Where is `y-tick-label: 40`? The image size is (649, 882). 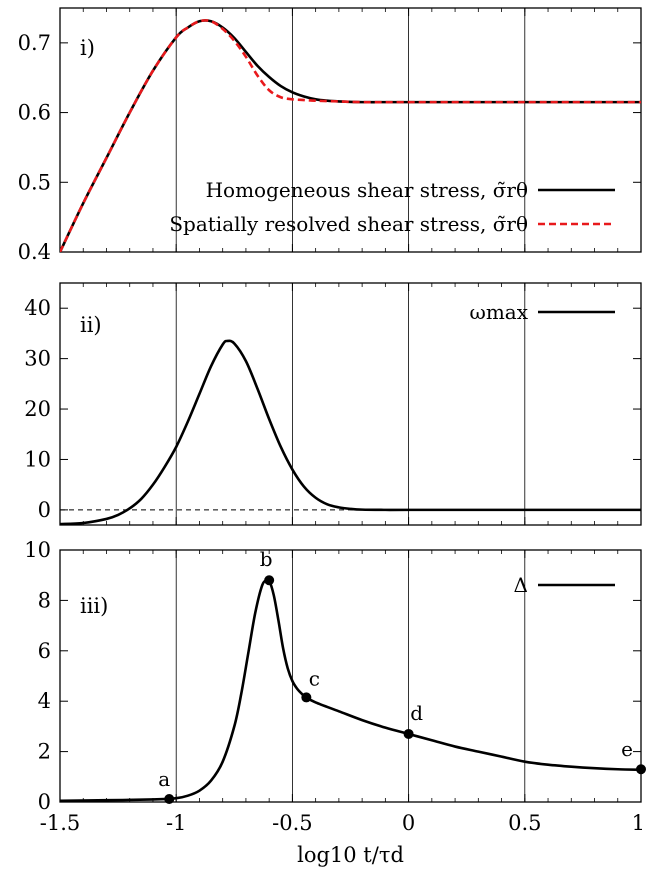
y-tick-label: 40 is located at coordinates (37, 308).